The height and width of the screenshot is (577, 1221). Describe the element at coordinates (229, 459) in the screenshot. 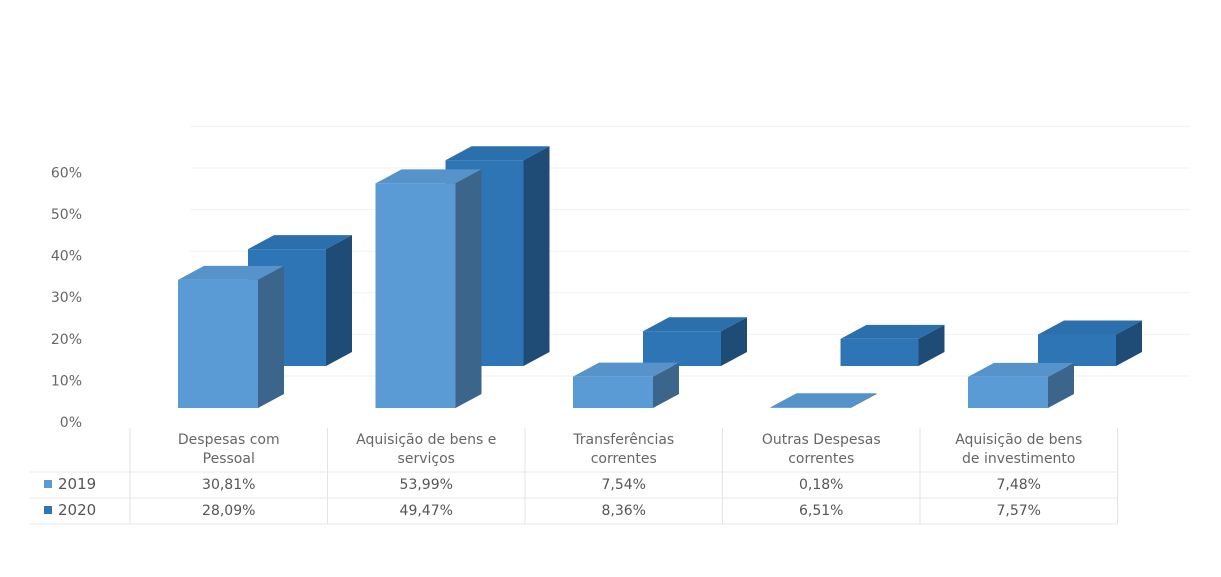

I see `category-label: Pessoal` at that location.